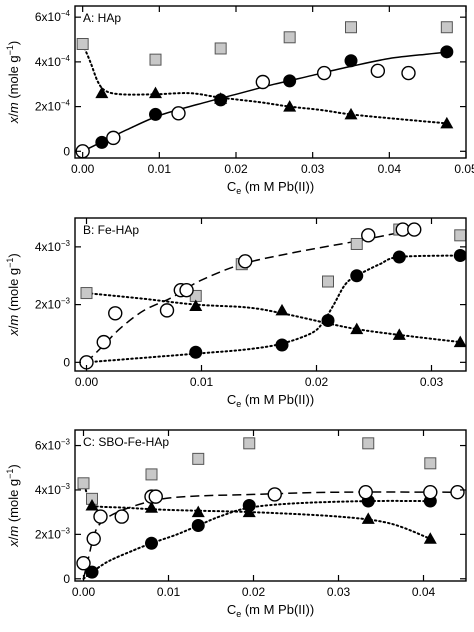 Image resolution: width=474 pixels, height=632 pixels. I want to click on fit-curve-dashed, so click(250, 295).